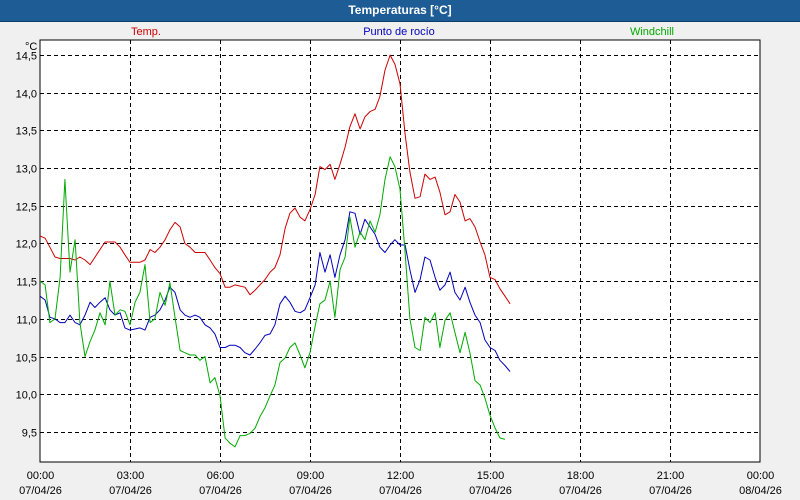  I want to click on y-tick-label: 14,5, so click(26, 57).